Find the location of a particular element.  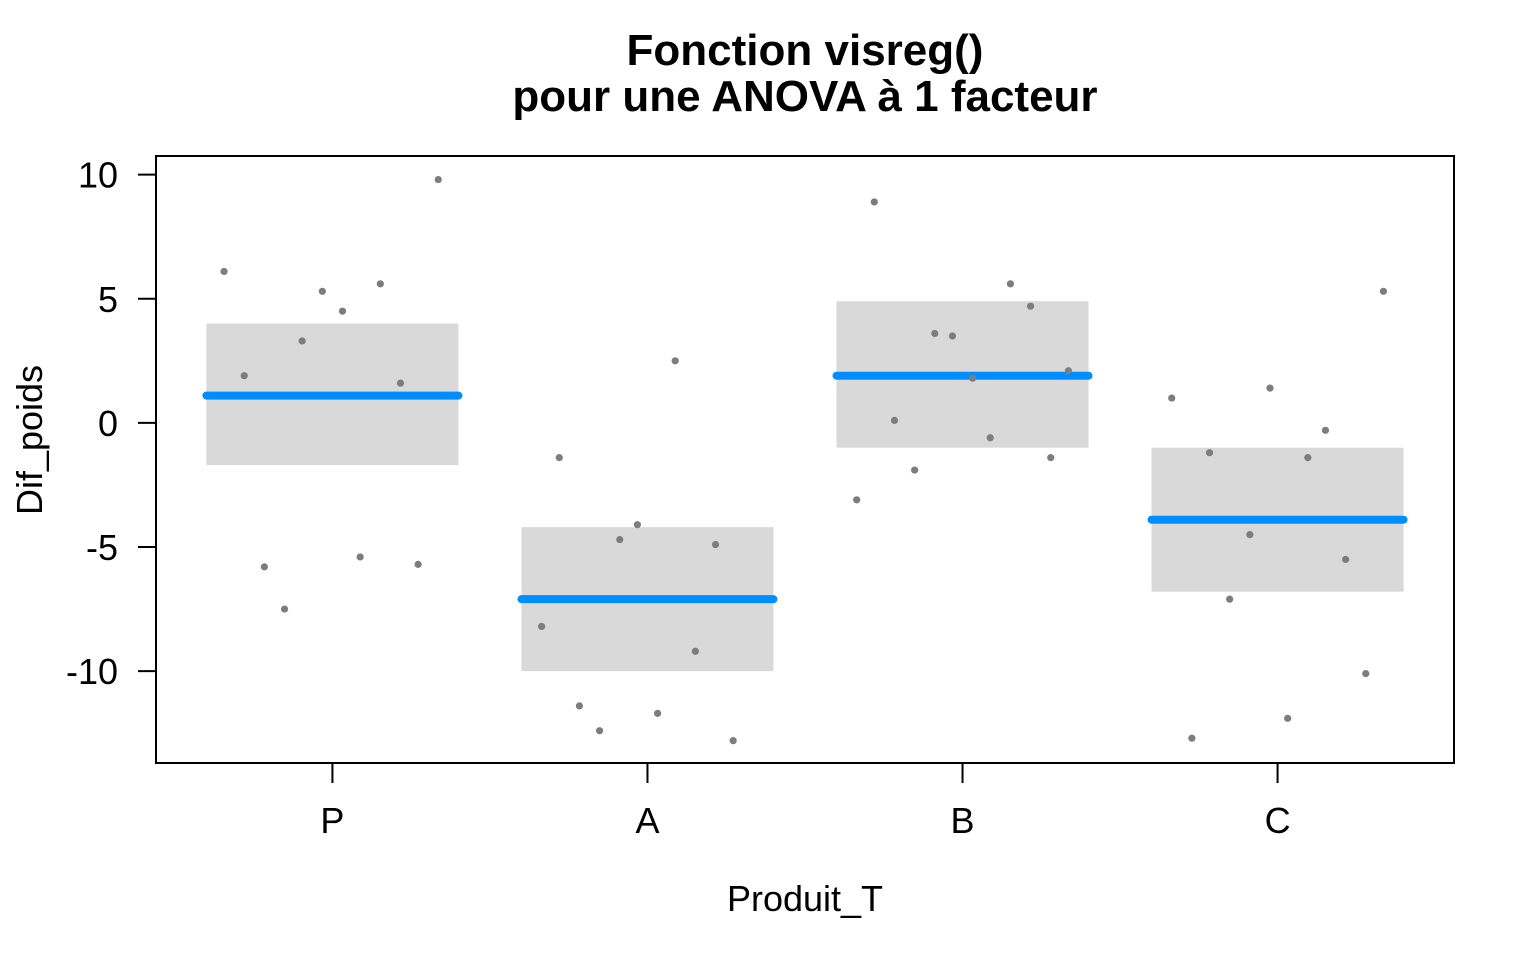

y-axis-title: Dif_poids is located at coordinates (29, 440).